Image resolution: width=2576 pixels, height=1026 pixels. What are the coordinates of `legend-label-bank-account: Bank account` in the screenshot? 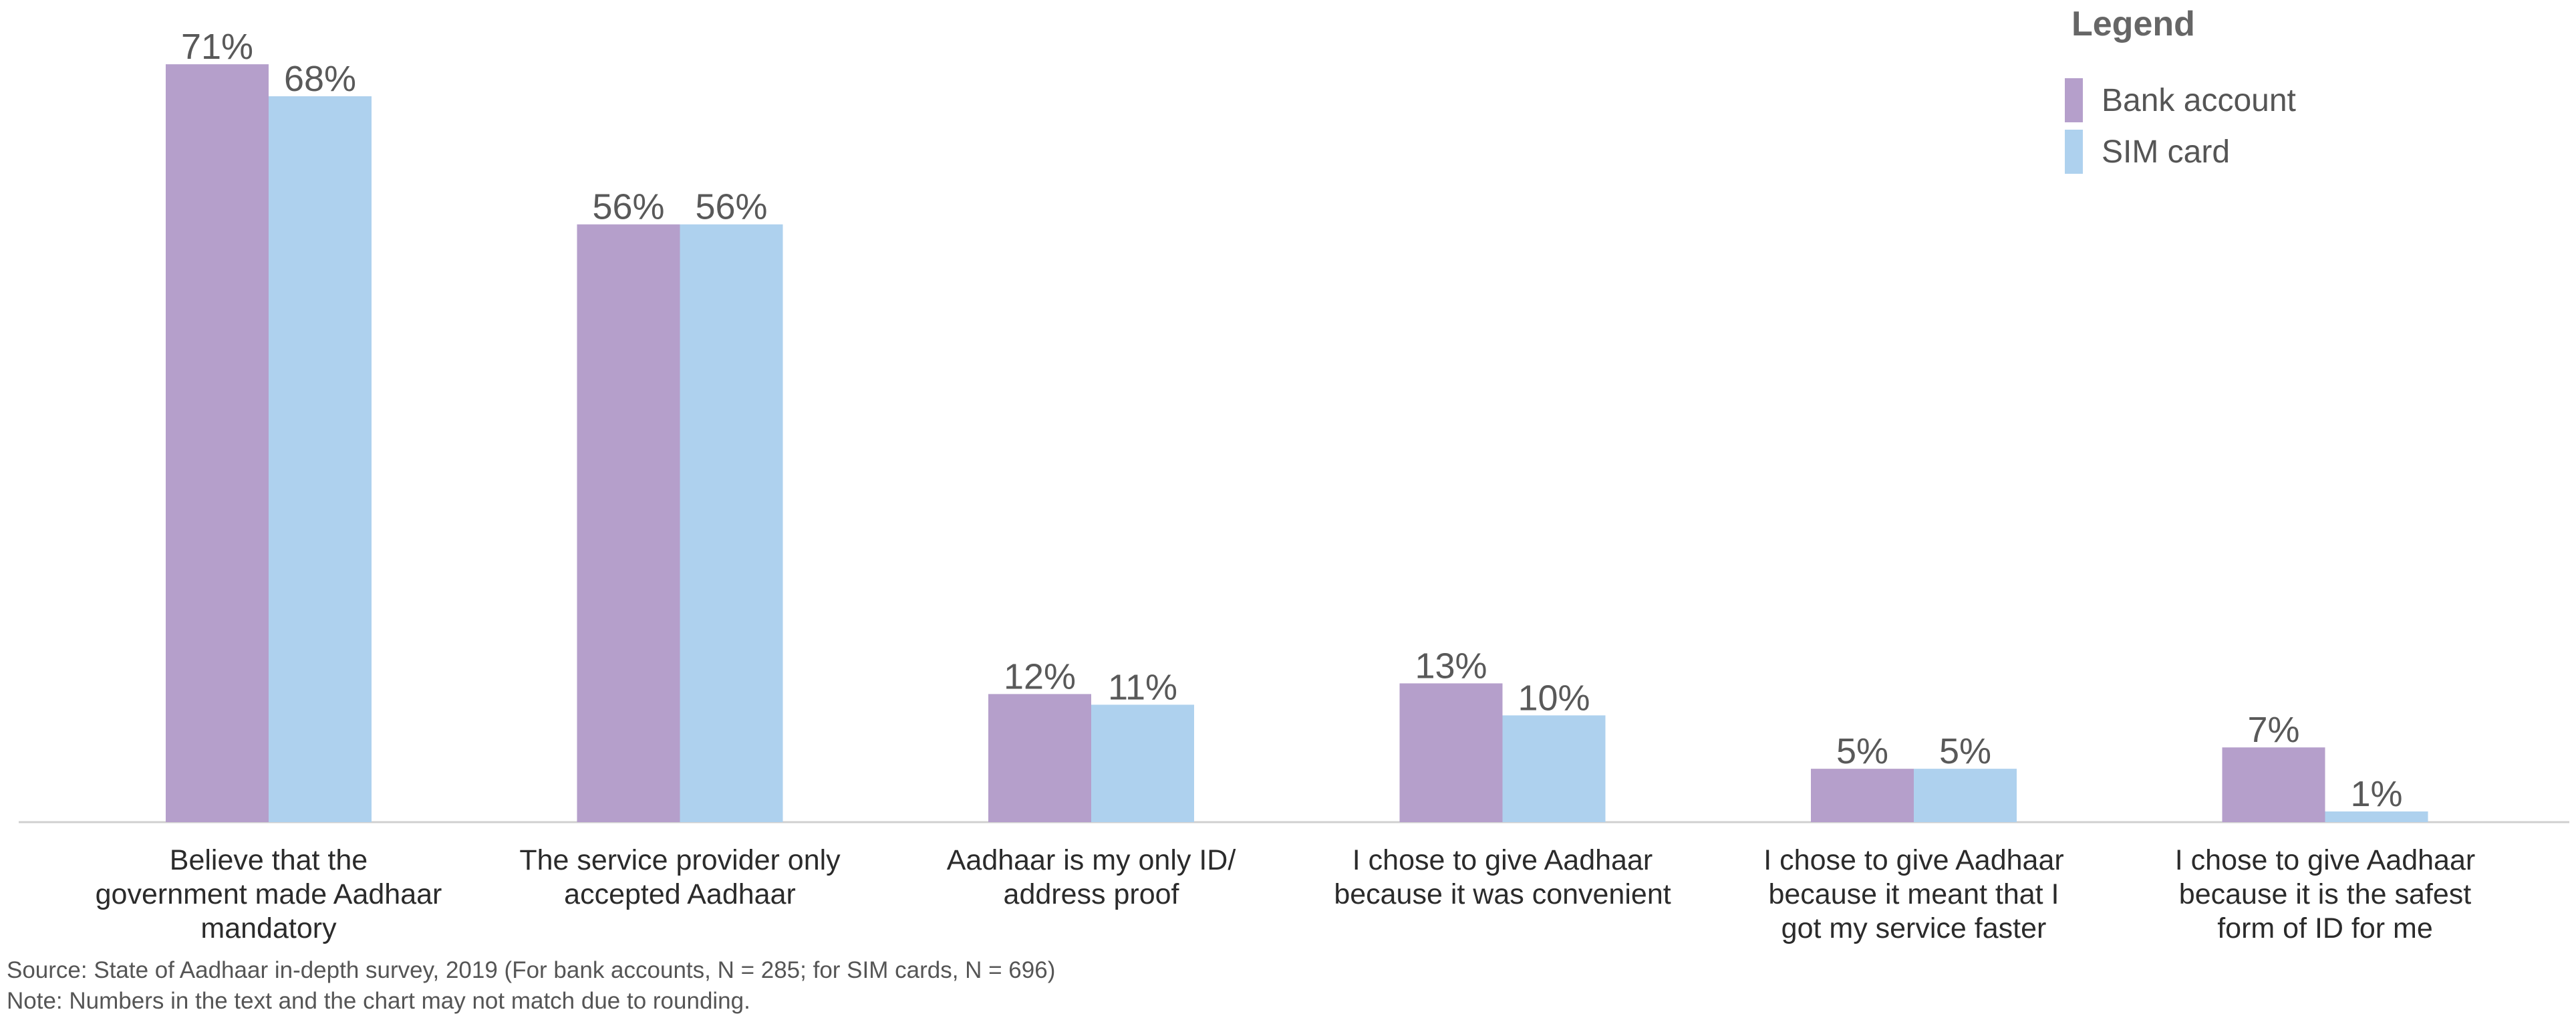 It's located at (2199, 100).